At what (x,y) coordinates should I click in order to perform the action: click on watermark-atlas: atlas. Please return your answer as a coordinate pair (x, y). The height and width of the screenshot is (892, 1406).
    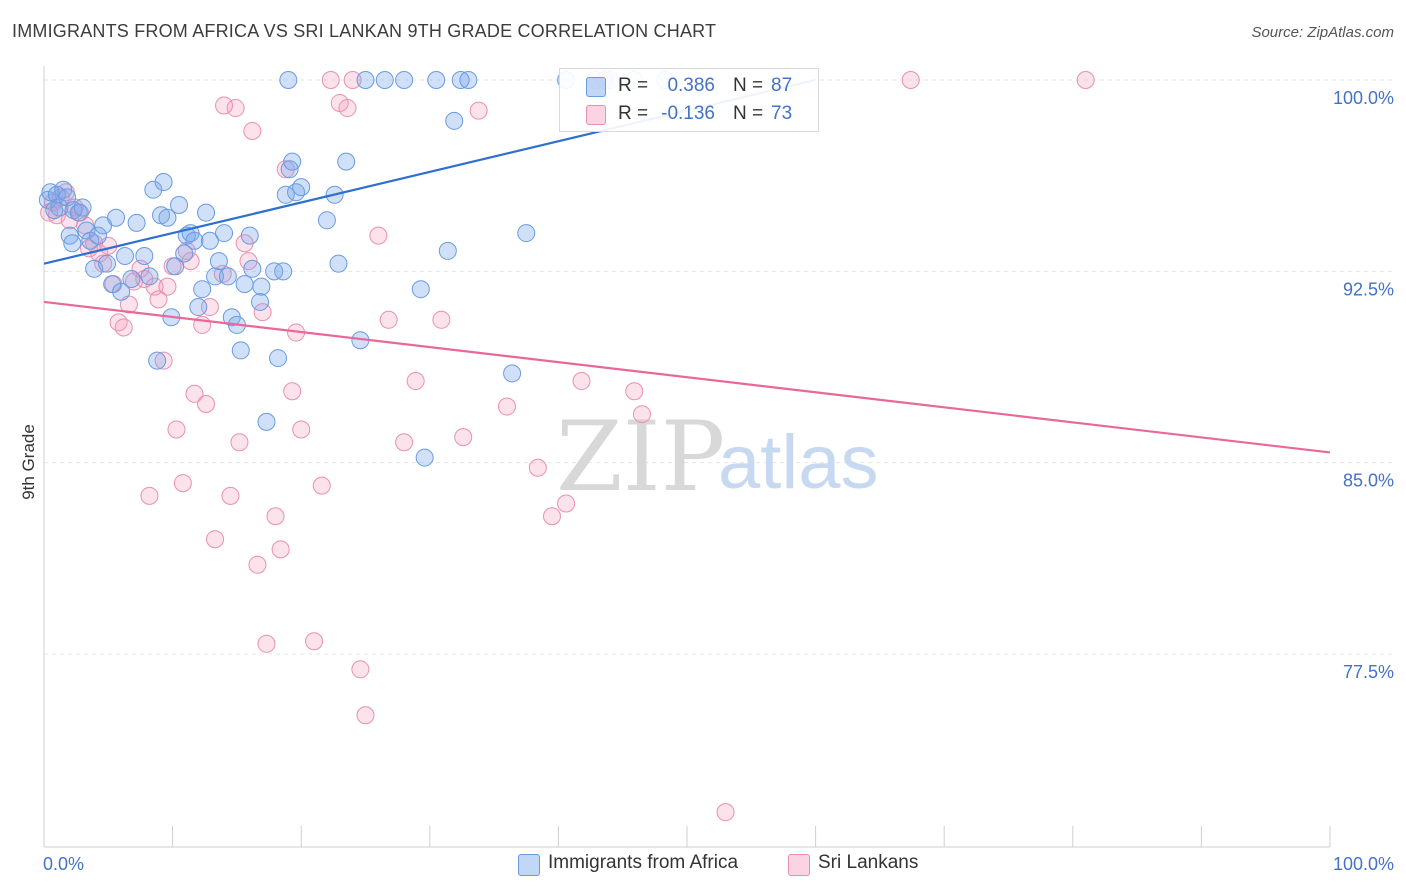
    Looking at the image, I should click on (798, 462).